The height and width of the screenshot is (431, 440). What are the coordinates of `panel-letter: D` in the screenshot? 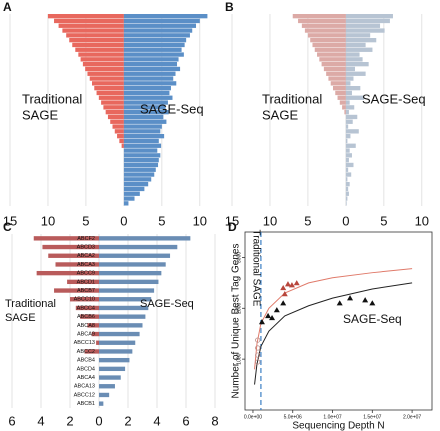 It's located at (232, 227).